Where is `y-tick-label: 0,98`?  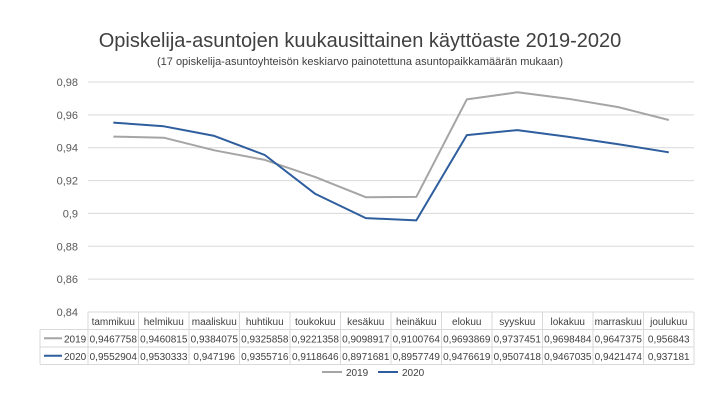 y-tick-label: 0,98 is located at coordinates (67, 83).